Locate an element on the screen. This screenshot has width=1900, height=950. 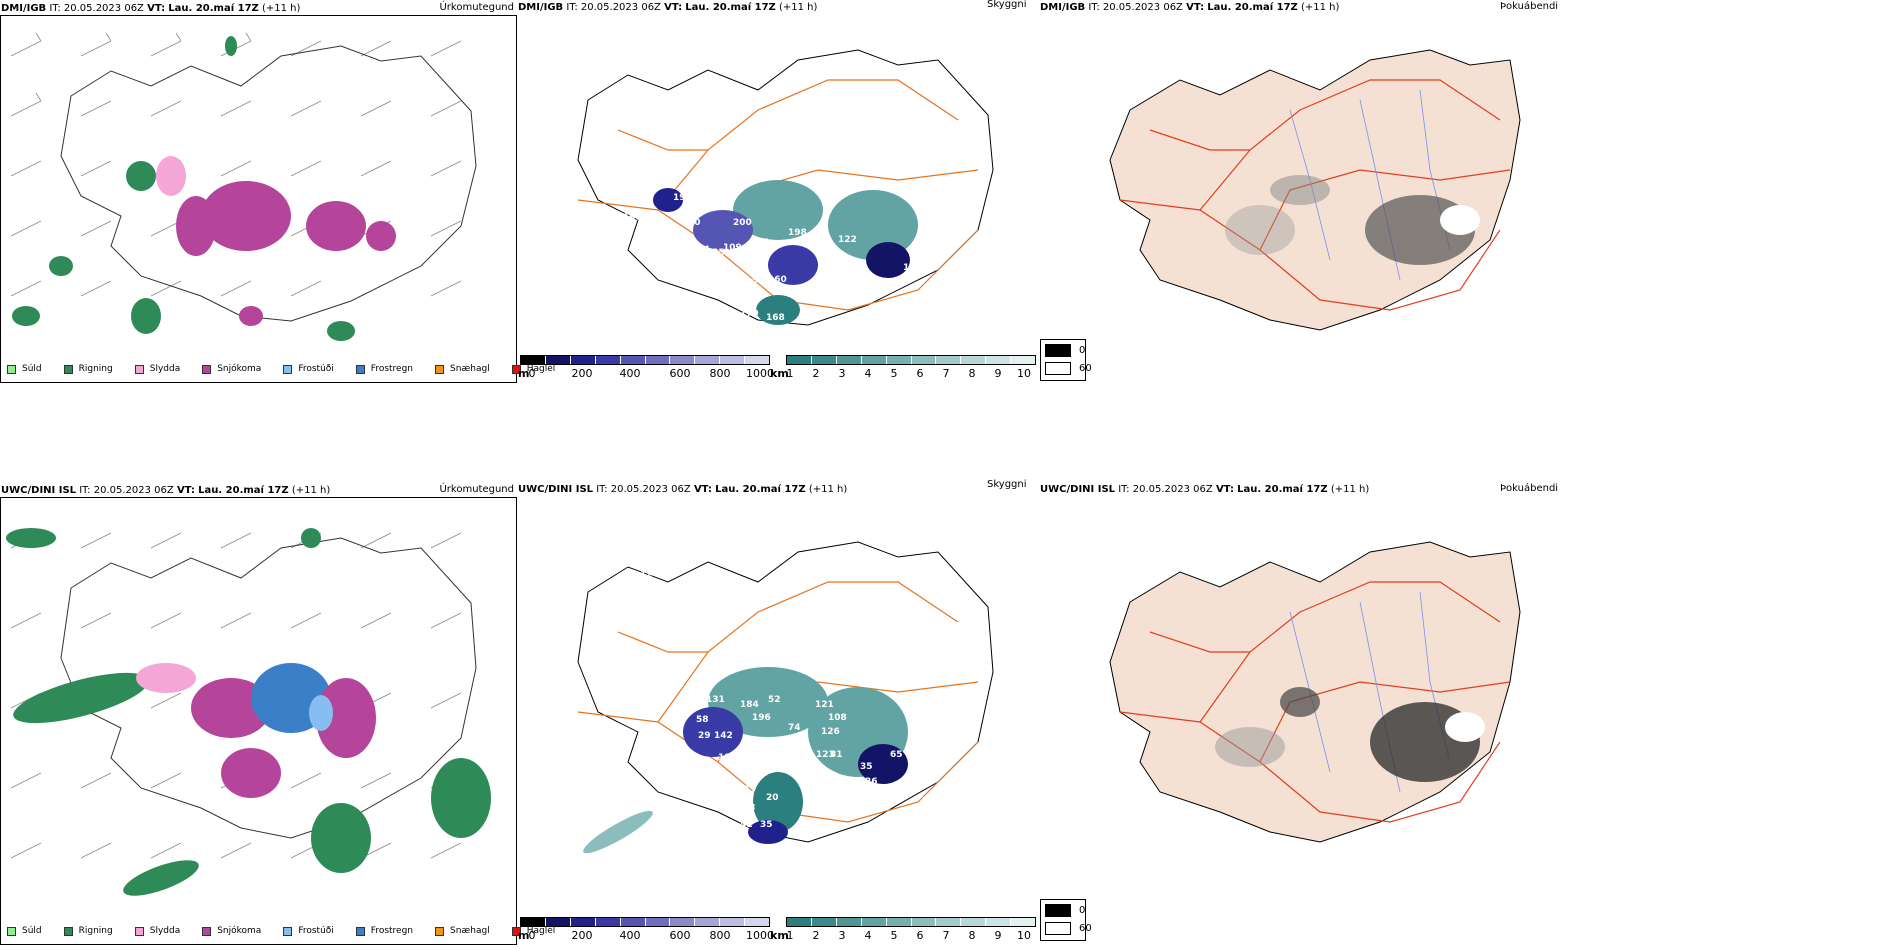
vis-label: 41 is located at coordinates (746, 825).